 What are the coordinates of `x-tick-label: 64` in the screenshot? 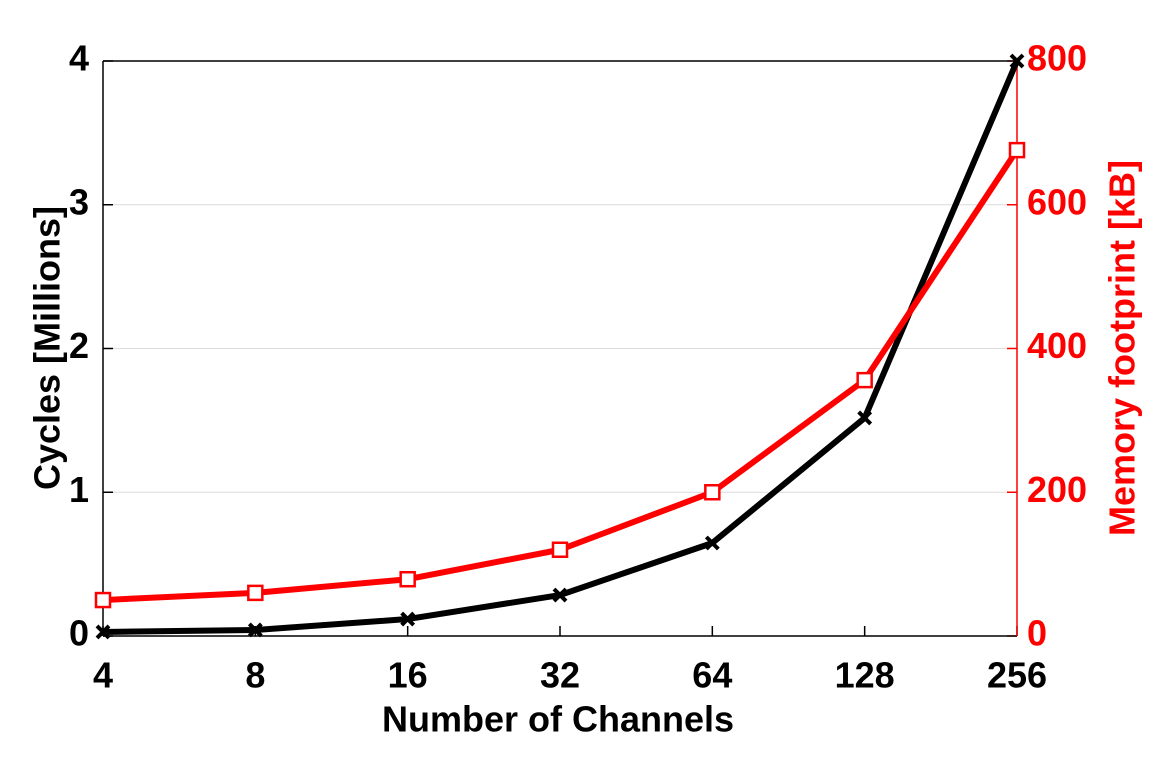 It's located at (712, 675).